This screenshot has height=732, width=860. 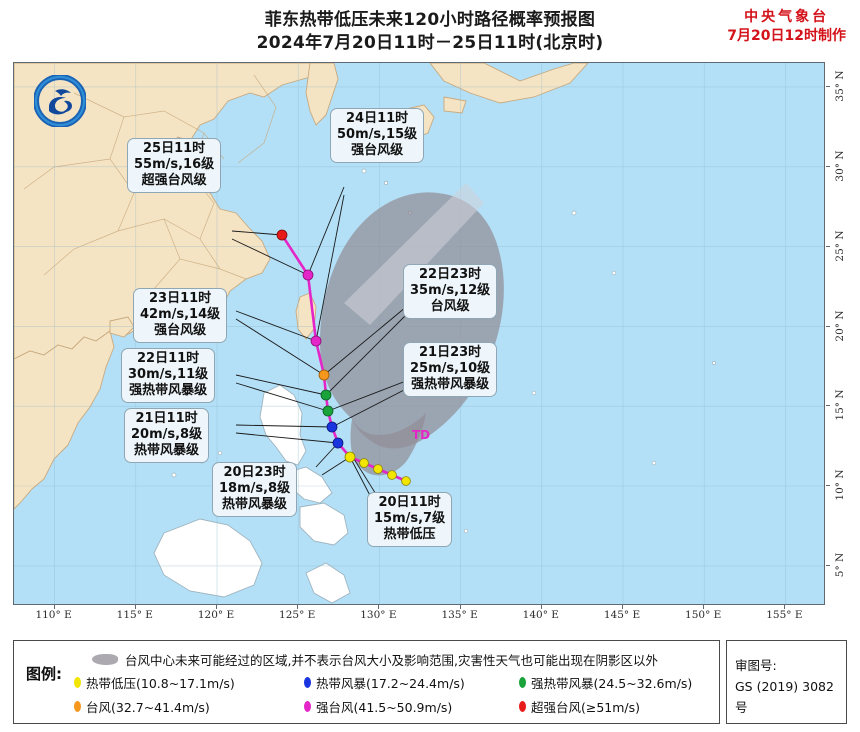 I want to click on lon-tick-label: 125° E, so click(x=297, y=615).